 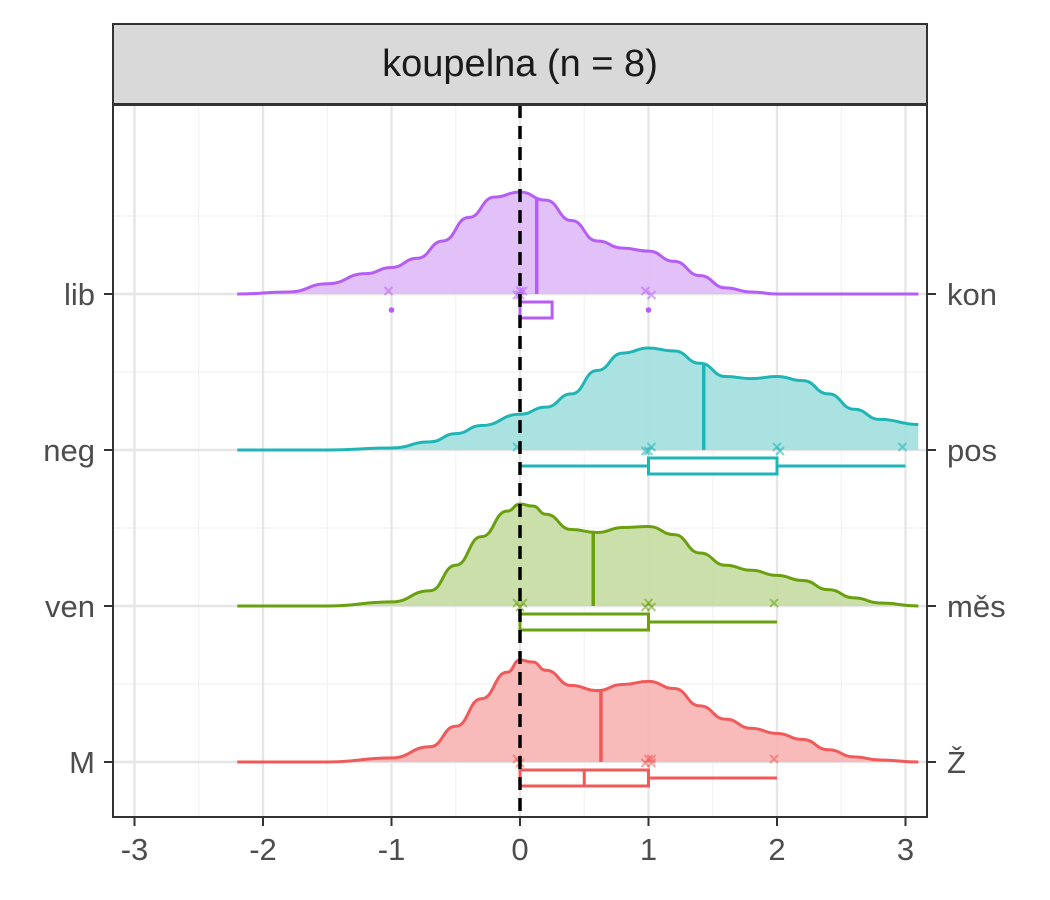 I want to click on y-tick-label-left: ven, so click(x=70, y=606).